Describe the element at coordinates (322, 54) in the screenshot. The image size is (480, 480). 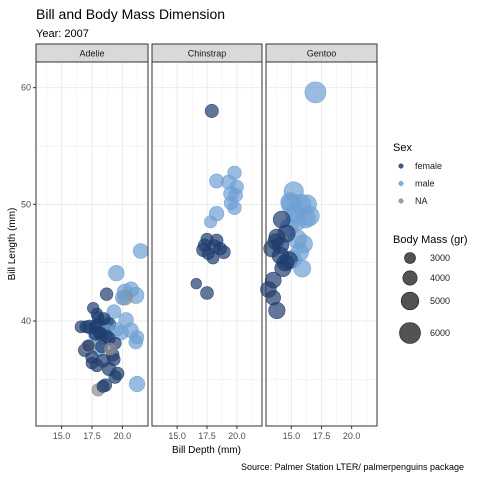
I see `facet-strip-label: Gentoo` at that location.